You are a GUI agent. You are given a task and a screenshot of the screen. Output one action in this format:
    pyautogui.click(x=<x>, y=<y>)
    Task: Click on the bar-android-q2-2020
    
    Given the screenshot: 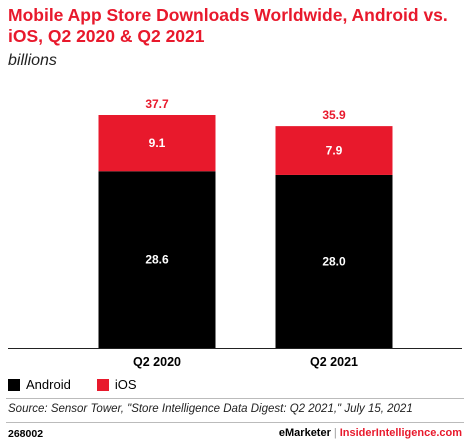 What is the action you would take?
    pyautogui.click(x=157, y=259)
    